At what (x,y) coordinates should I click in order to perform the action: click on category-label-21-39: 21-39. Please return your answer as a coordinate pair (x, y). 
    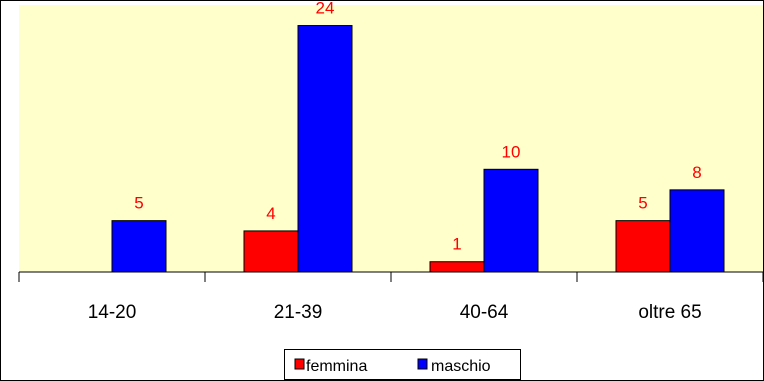
    Looking at the image, I should click on (298, 312).